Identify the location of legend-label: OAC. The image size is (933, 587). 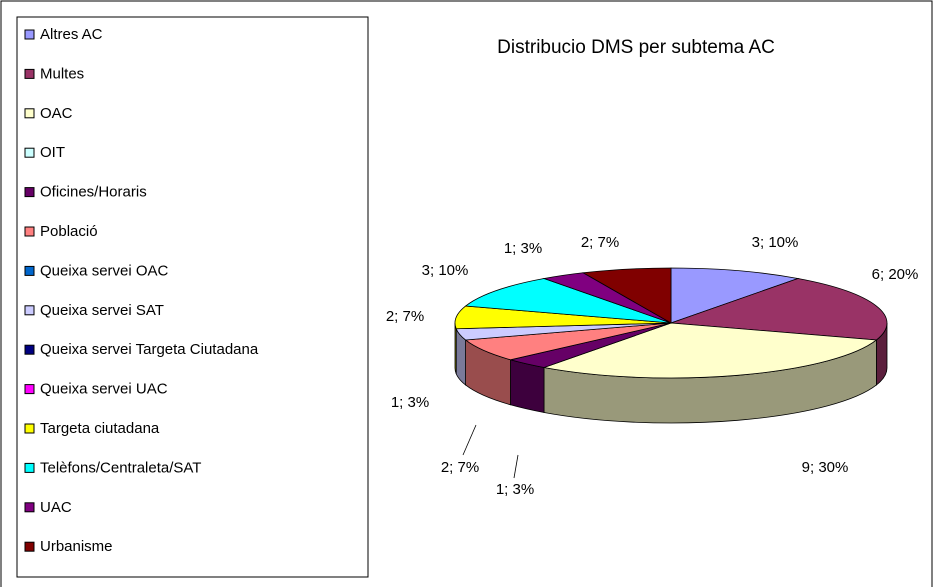
(56, 113).